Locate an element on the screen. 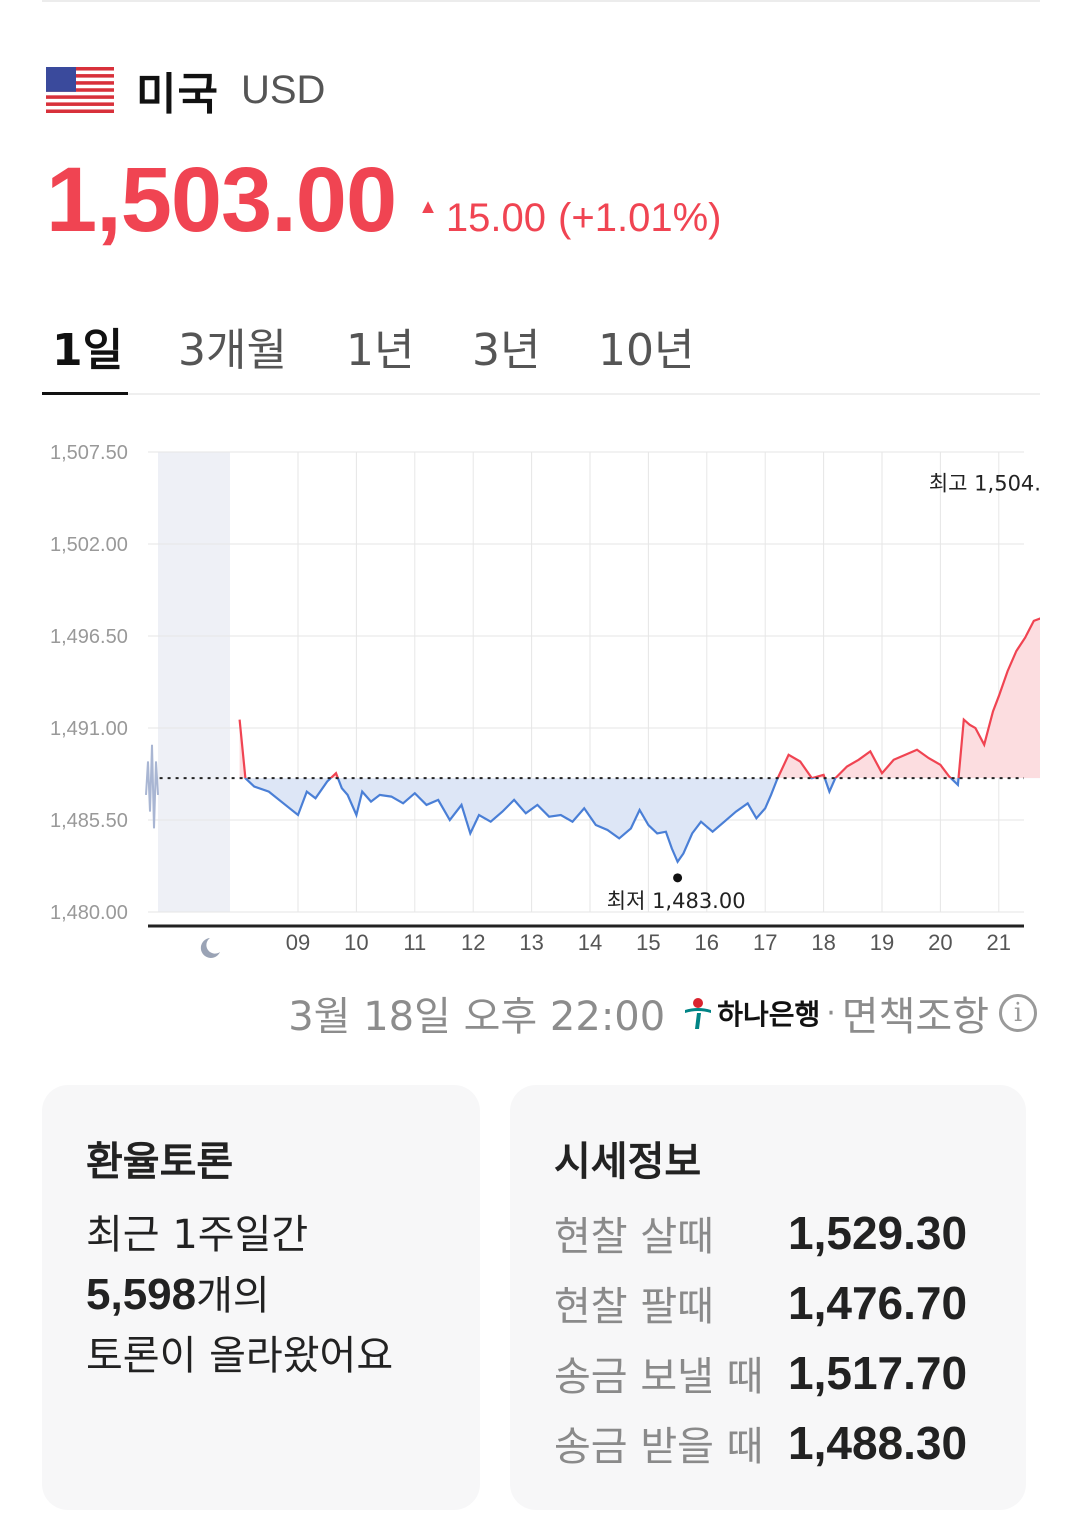 The image size is (1079, 1520). low-point-marker is located at coordinates (678, 878).